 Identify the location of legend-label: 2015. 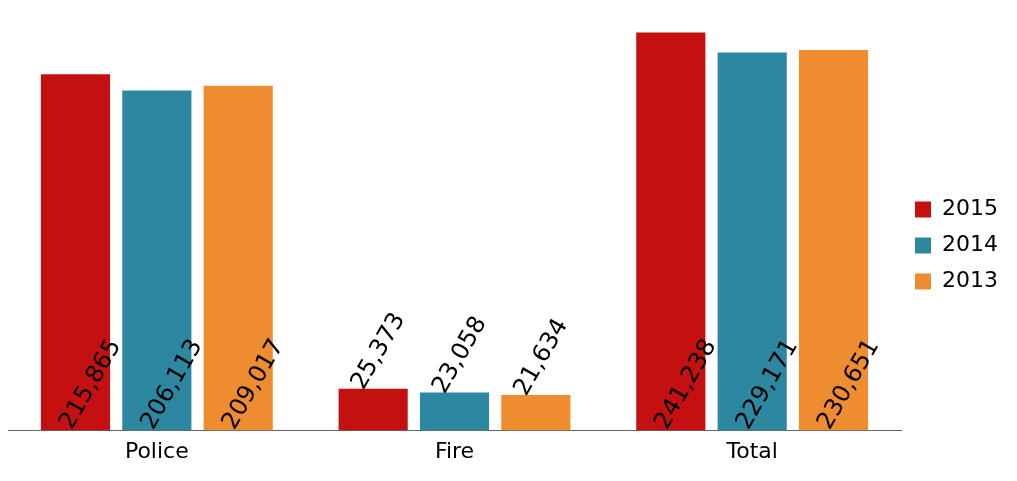
(970, 208).